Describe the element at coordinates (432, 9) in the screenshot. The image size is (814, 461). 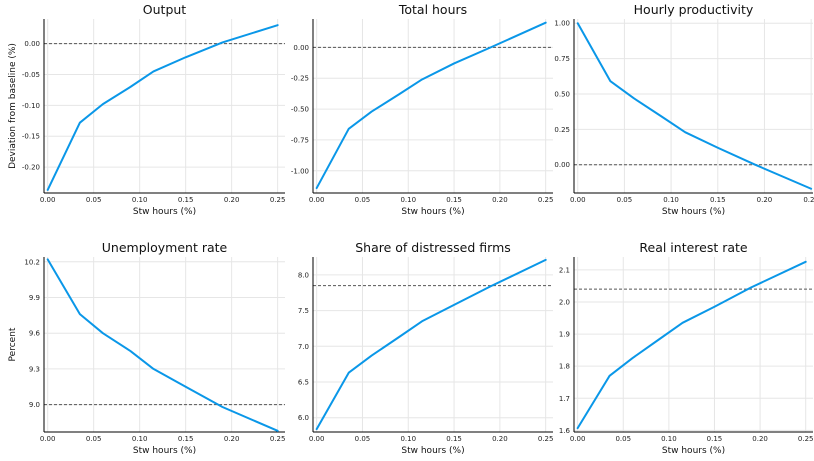
I see `chart-title: Total hours` at that location.